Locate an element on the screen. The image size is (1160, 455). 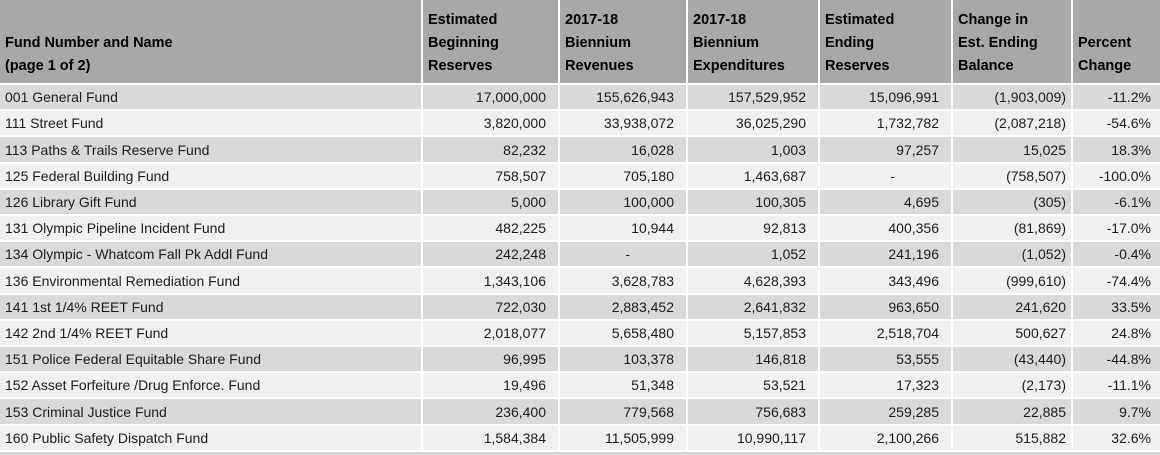
change-ending-balance-cell: (81,869) is located at coordinates (1013, 229).